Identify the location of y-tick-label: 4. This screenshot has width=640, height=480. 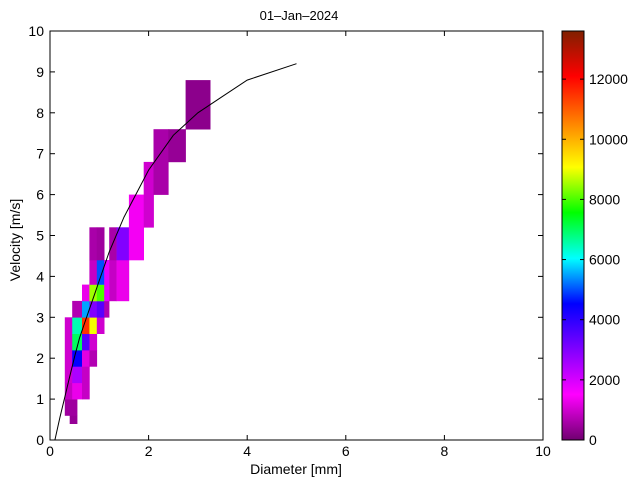
(40, 276).